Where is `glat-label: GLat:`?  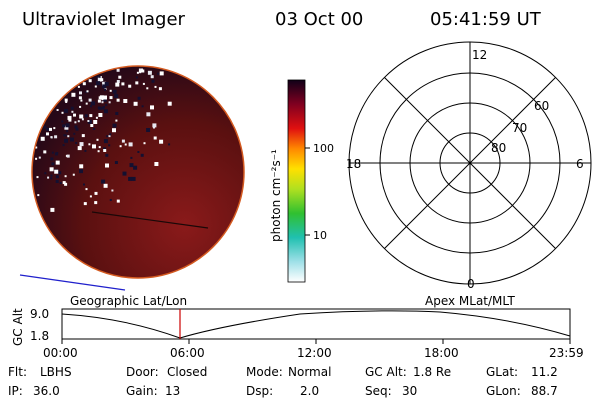
glat-label: GLat: is located at coordinates (502, 372).